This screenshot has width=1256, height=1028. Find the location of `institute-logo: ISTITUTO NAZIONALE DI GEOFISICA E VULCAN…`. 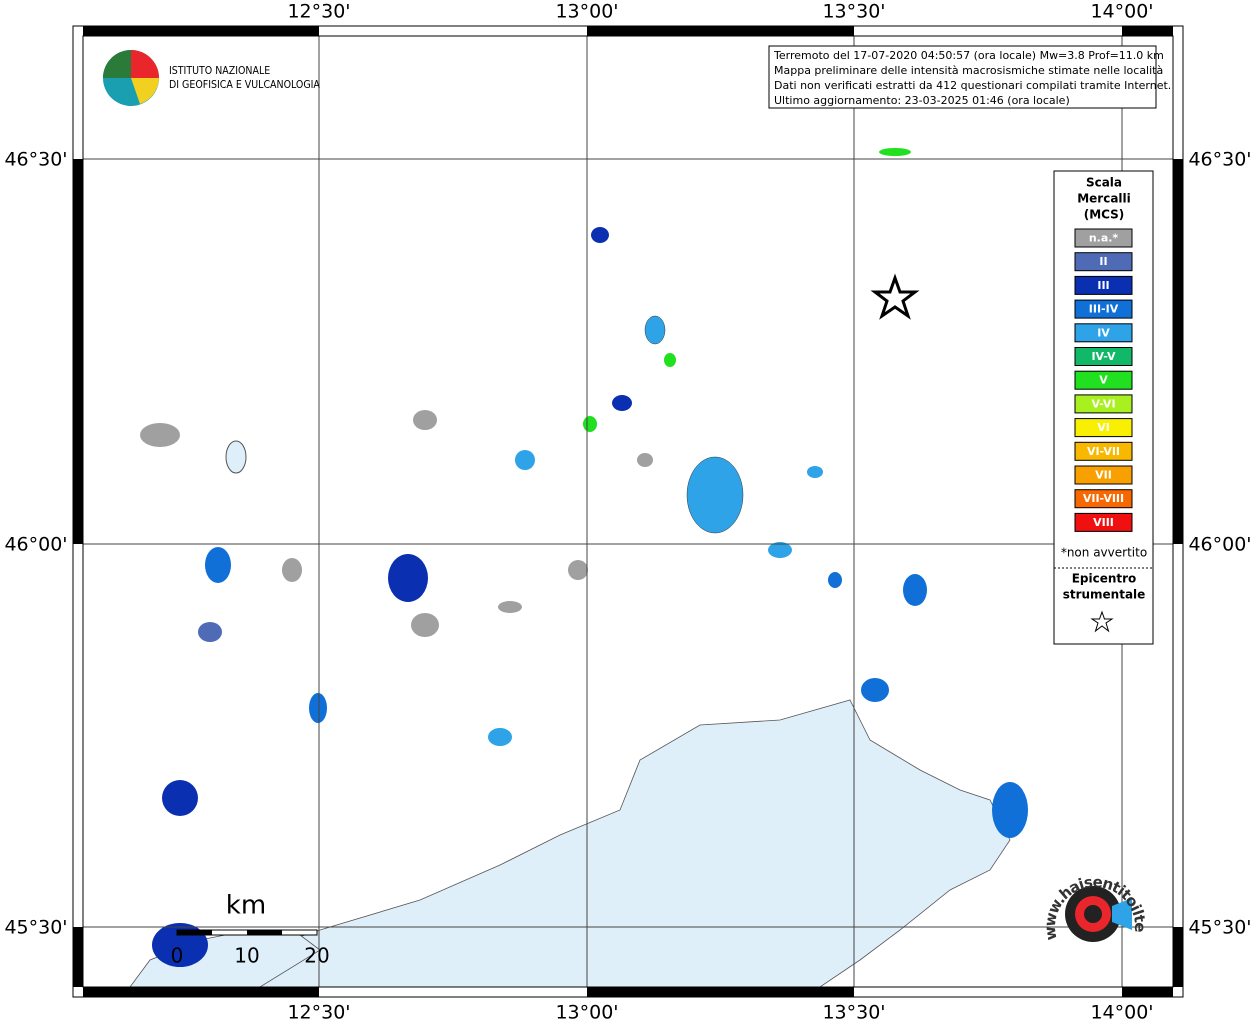

institute-logo: ISTITUTO NAZIONALE DI GEOFISICA E VULCAN… is located at coordinates (211, 78).